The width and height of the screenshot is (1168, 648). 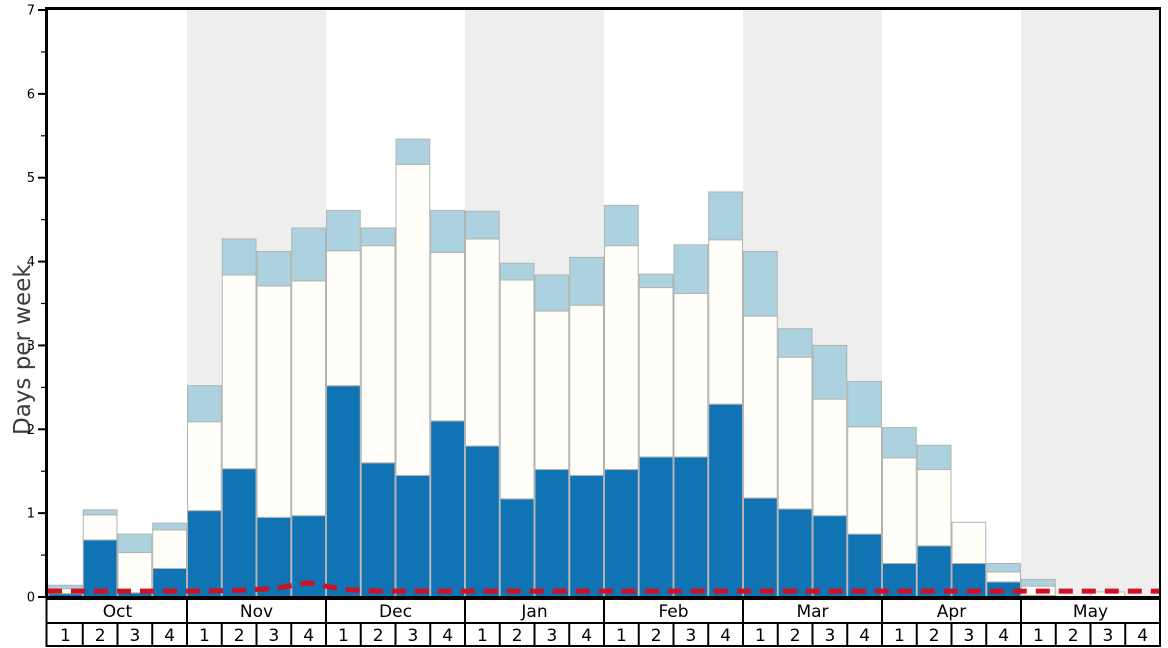 I want to click on month-label: Feb, so click(x=673, y=612).